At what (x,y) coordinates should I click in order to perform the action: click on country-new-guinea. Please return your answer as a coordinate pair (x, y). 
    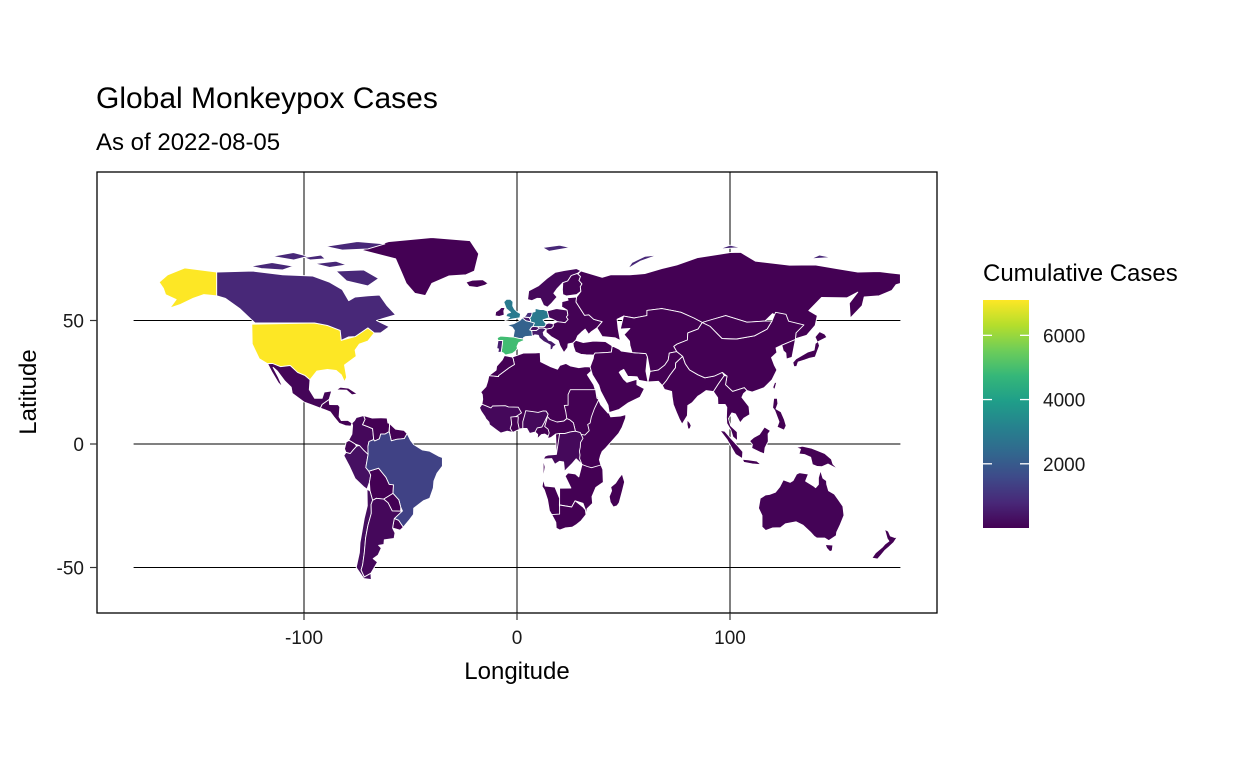
    Looking at the image, I should click on (817, 457).